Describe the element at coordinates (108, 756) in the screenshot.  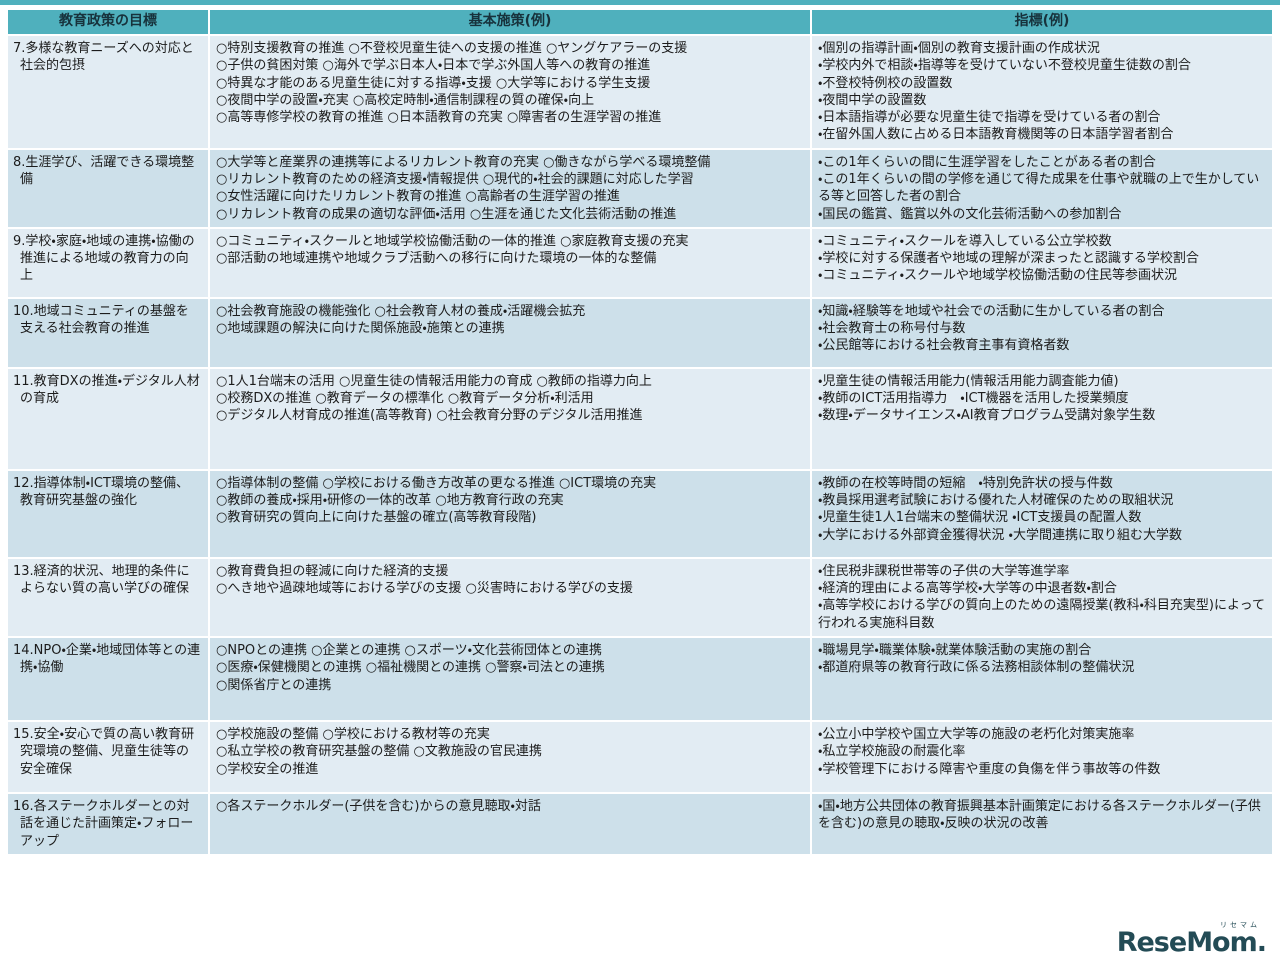
I see `goal-cell: 15.安全・安心で質の高い教育研究環境の整備、児童生徒等の安全確保` at that location.